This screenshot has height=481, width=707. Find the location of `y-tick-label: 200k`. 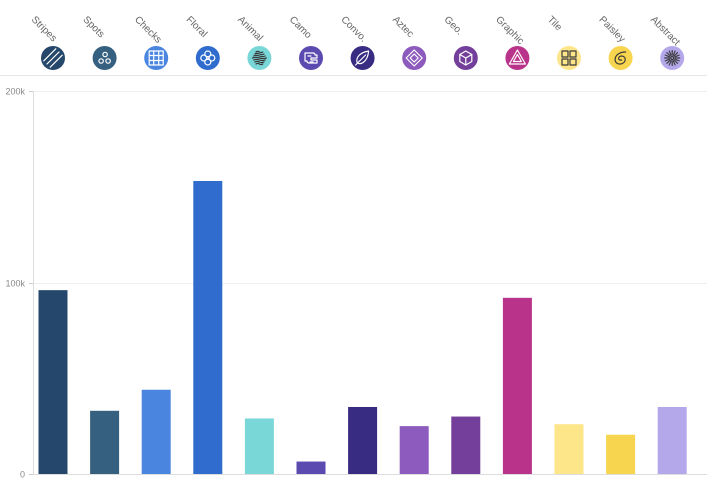

y-tick-label: 200k is located at coordinates (15, 92).